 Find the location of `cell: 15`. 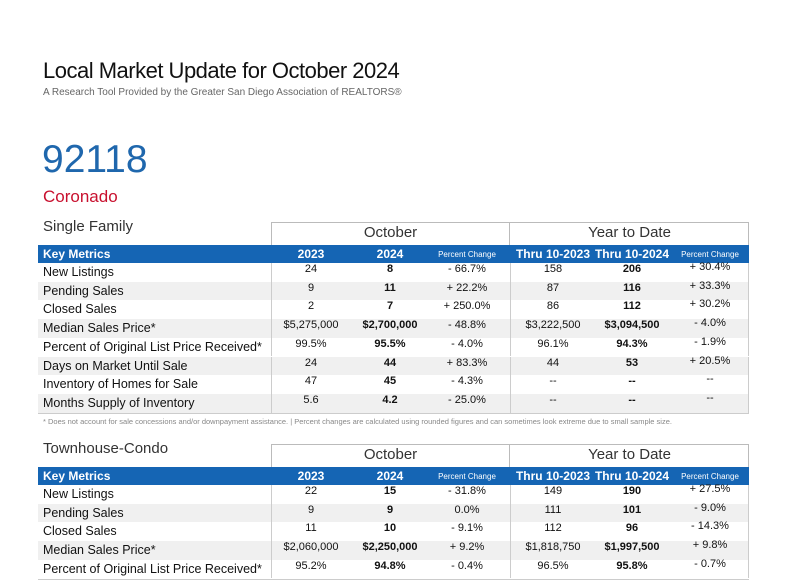

cell: 15 is located at coordinates (390, 491).